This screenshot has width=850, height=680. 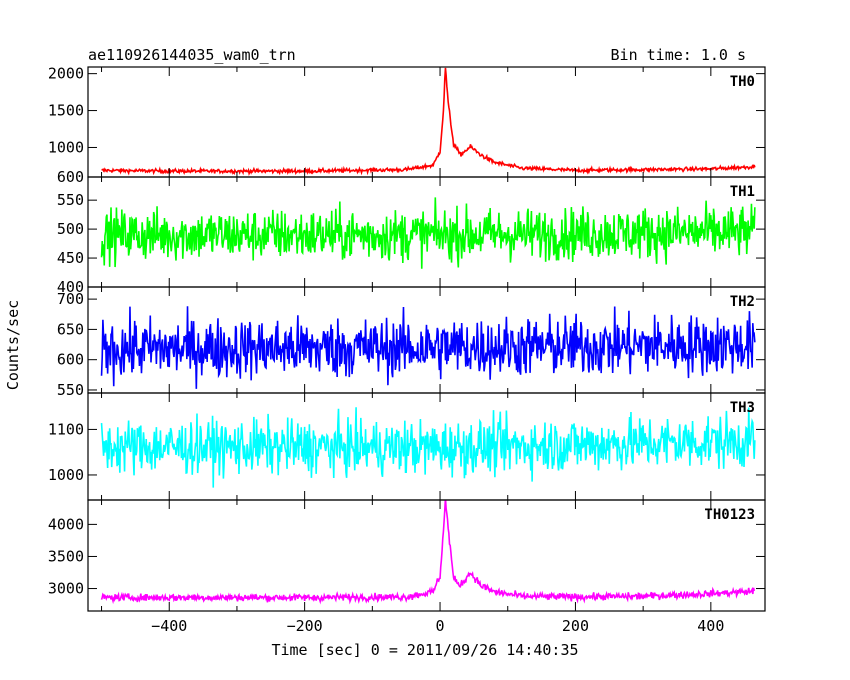 I want to click on y-tick-label: 450, so click(x=70, y=258).